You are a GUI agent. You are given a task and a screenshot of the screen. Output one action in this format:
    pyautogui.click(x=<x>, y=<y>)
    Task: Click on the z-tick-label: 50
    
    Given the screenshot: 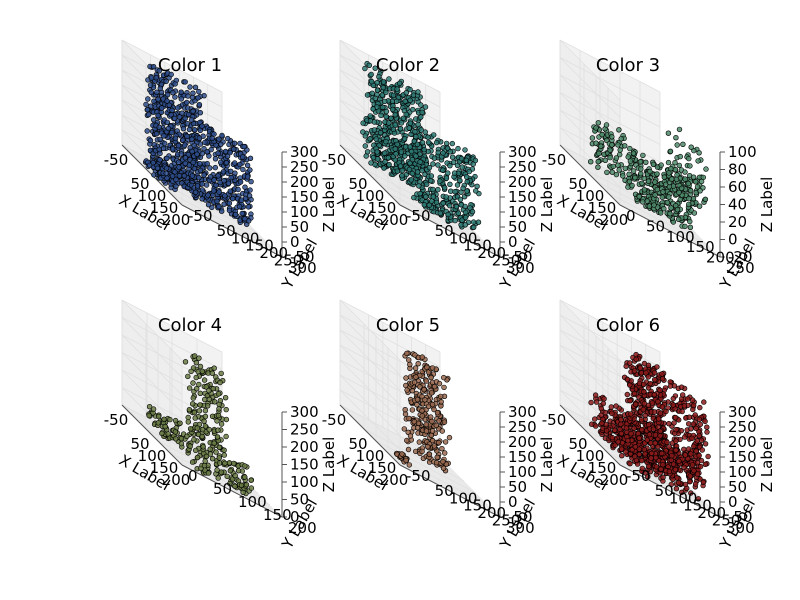 What is the action you would take?
    pyautogui.click(x=517, y=227)
    